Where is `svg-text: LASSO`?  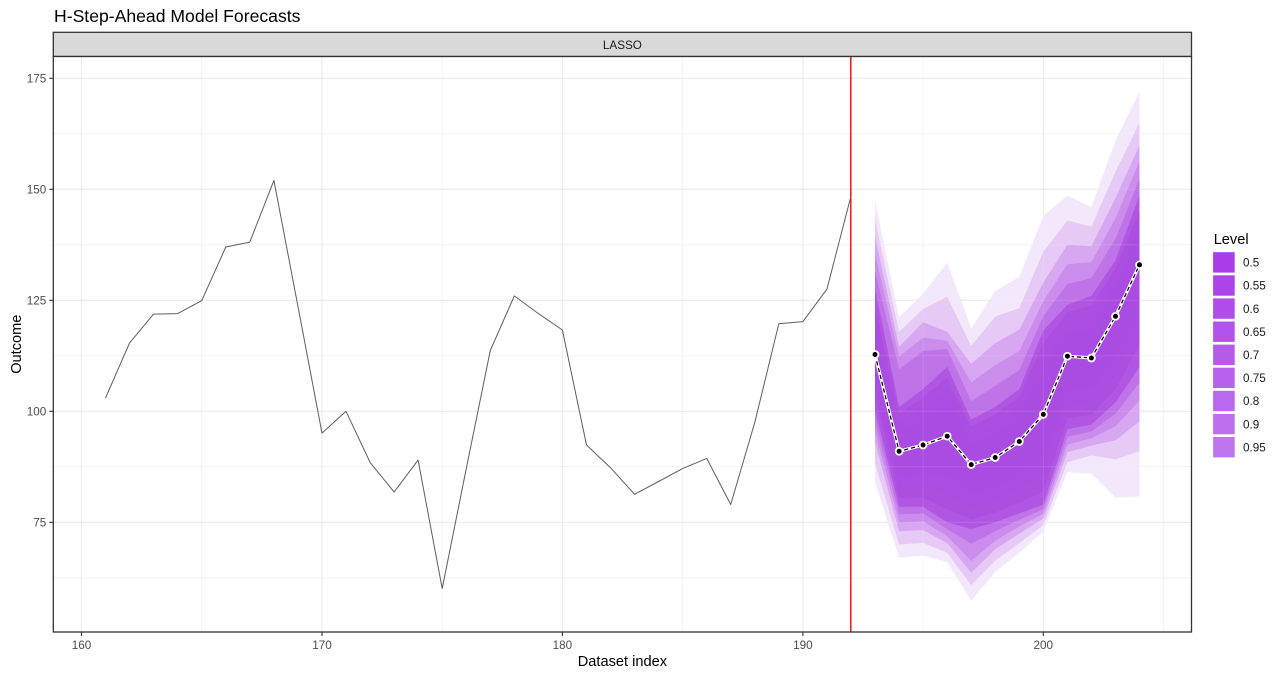
svg-text: LASSO is located at coordinates (622, 45).